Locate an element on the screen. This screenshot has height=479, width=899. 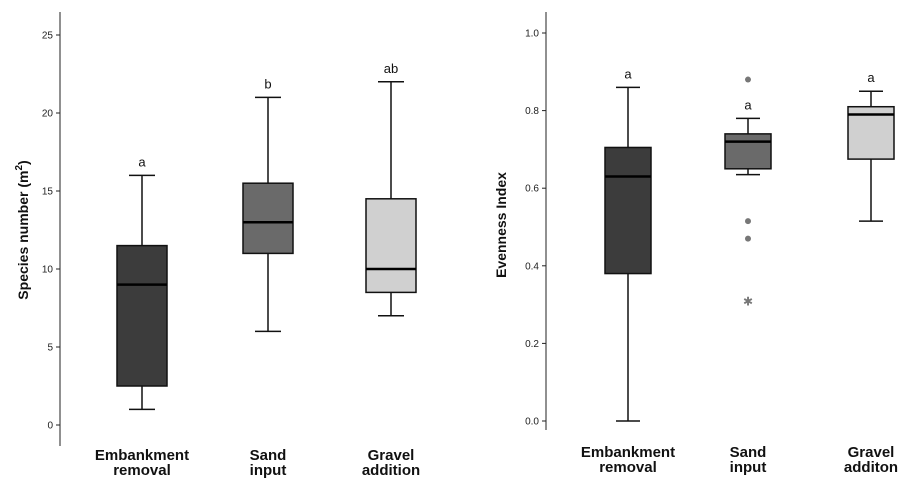
y-tick-label: 10 is located at coordinates (48, 270).